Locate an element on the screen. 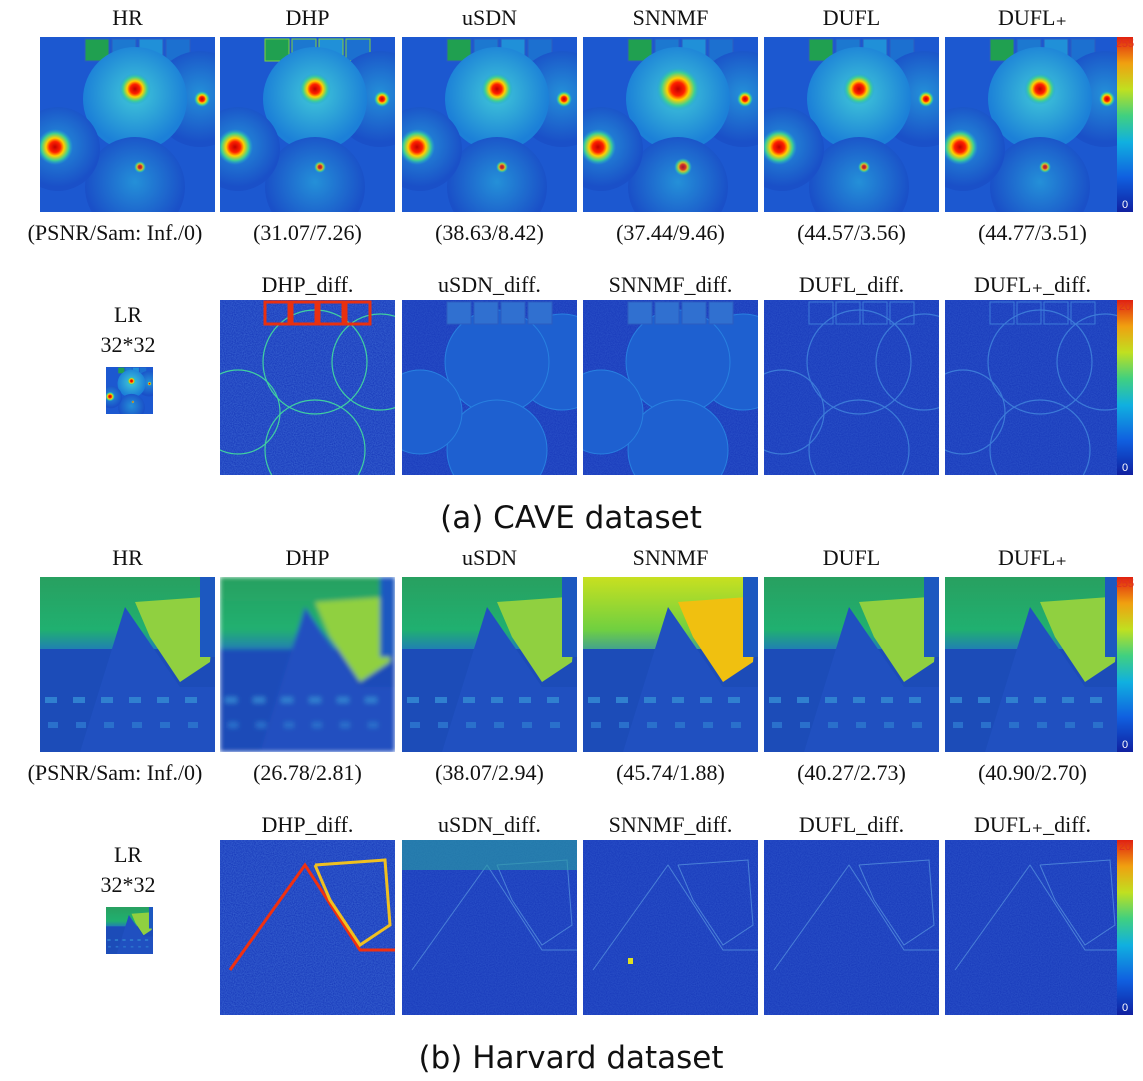 The width and height of the screenshot is (1143, 1081). diff-label: DUFL₊_diff. is located at coordinates (1032, 824).